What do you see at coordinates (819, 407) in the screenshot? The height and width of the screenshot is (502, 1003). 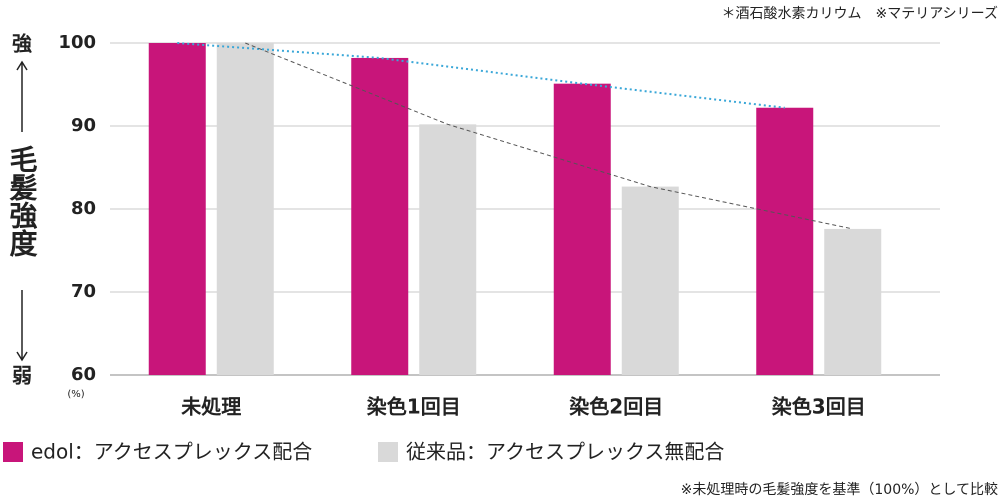 I see `x-tick-label: 染色3回目` at bounding box center [819, 407].